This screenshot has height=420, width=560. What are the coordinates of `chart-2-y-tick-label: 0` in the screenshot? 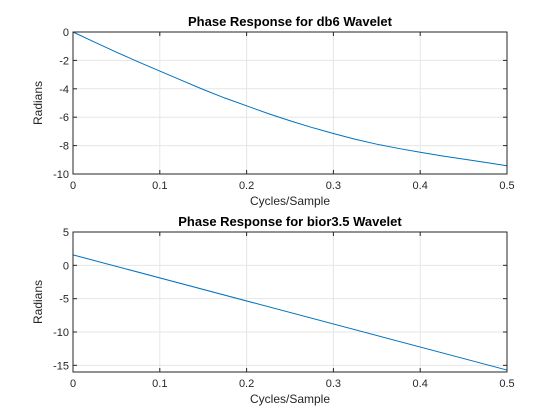 It's located at (66, 266).